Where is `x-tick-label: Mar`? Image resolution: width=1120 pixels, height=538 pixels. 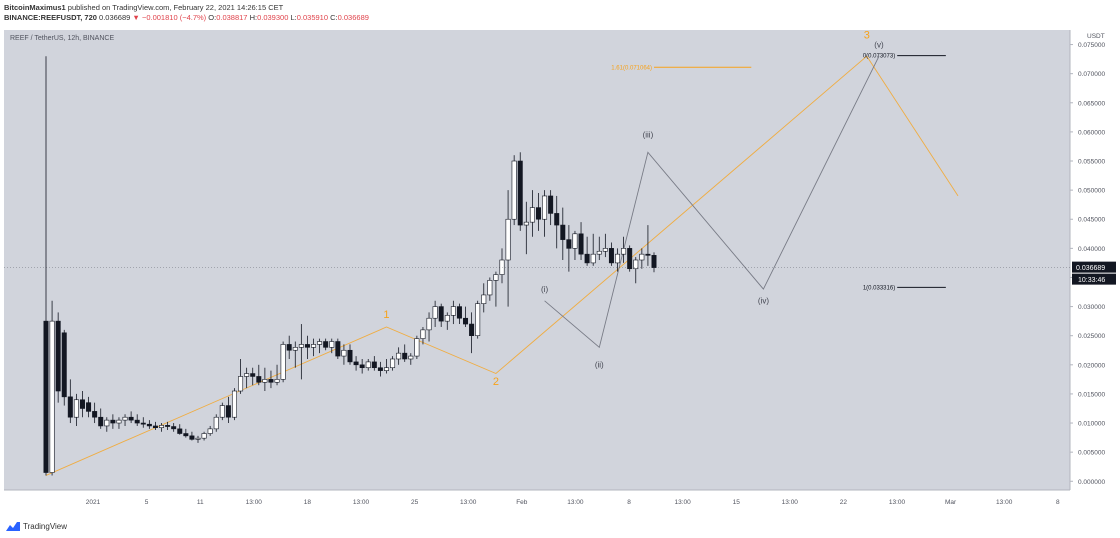 x-tick-label: Mar is located at coordinates (951, 502).